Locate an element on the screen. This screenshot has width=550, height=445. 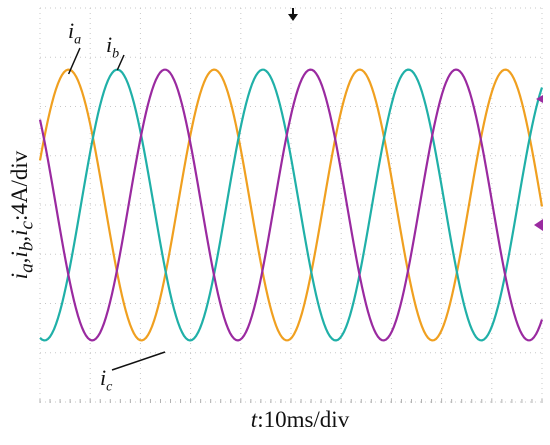
annotation-ic: ic is located at coordinates (106, 380).